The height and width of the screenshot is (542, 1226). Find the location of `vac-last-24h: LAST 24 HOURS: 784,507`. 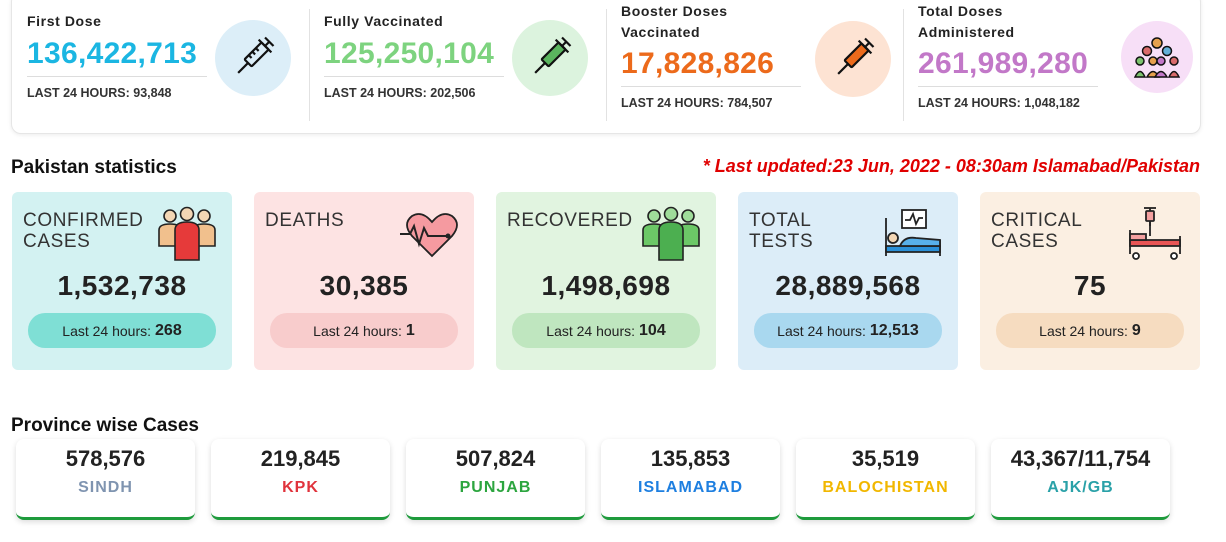

vac-last-24h: LAST 24 HOURS: 784,507 is located at coordinates (697, 103).